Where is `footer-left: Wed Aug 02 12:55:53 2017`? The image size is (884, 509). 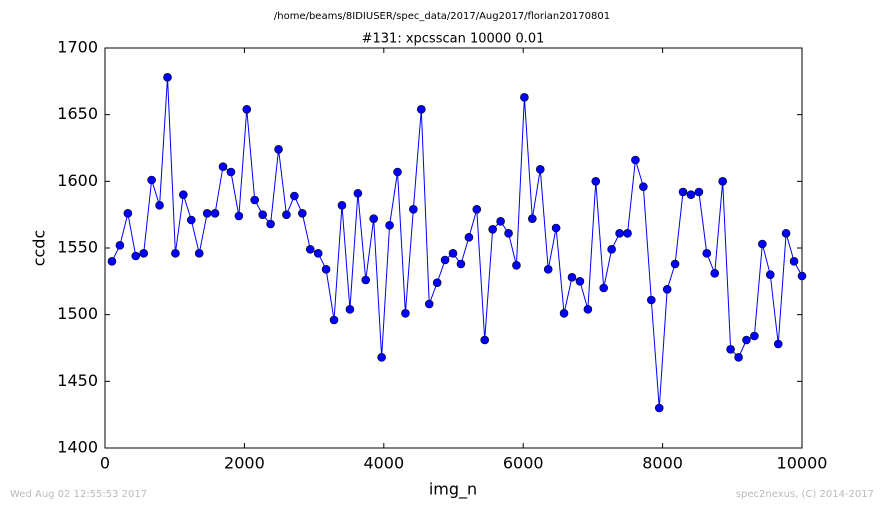
footer-left: Wed Aug 02 12:55:53 2017 is located at coordinates (78, 494).